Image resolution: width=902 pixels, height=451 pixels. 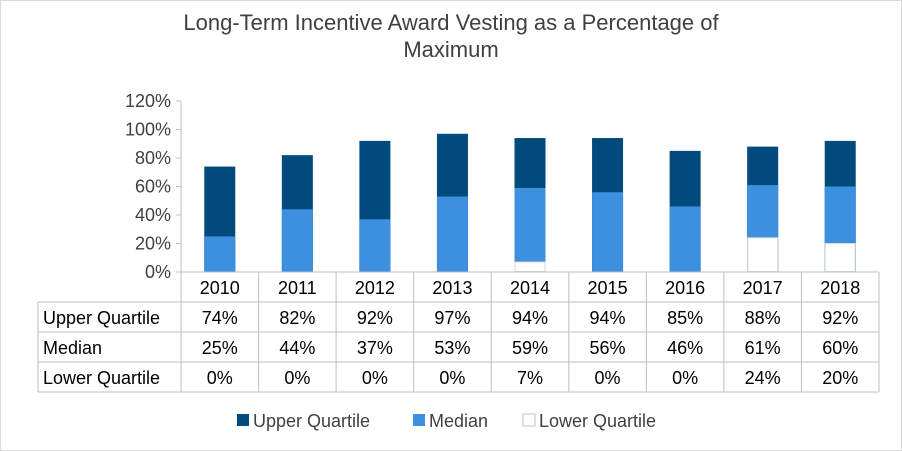 What do you see at coordinates (148, 101) in the screenshot?
I see `y-tick-label: 120%` at bounding box center [148, 101].